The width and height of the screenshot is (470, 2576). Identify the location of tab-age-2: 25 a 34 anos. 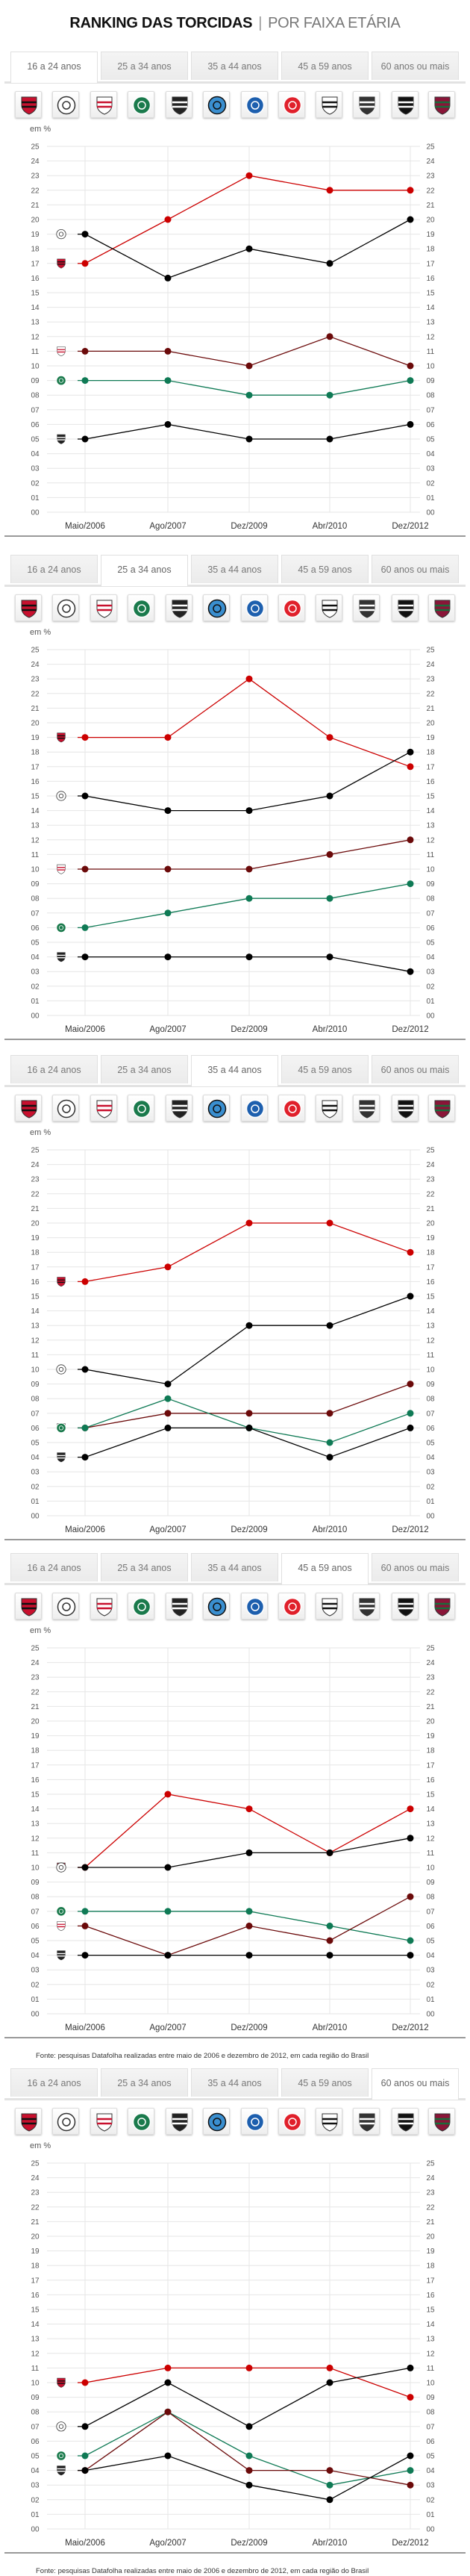
(144, 66).